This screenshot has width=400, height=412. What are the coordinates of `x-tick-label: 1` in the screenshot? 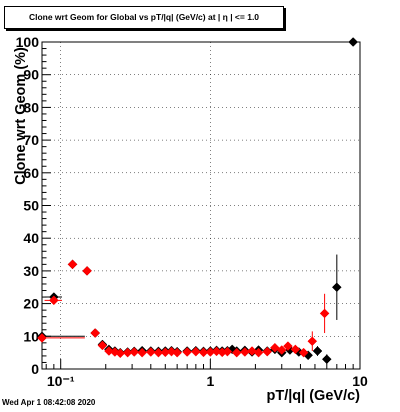 It's located at (210, 381).